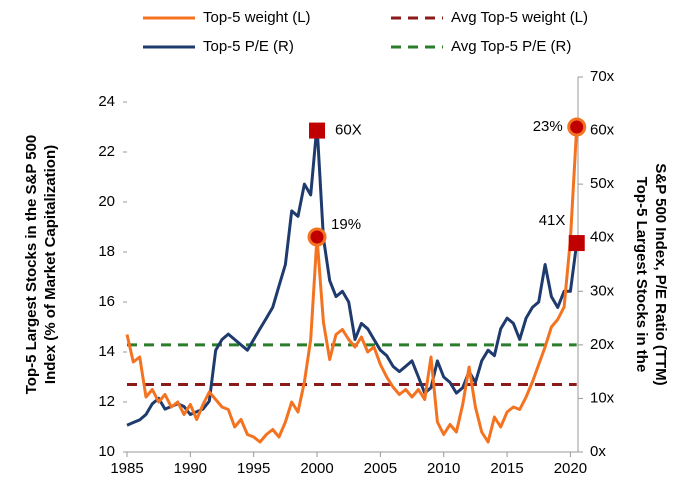  Describe the element at coordinates (316, 468) in the screenshot. I see `x-tick-label: 2000` at that location.